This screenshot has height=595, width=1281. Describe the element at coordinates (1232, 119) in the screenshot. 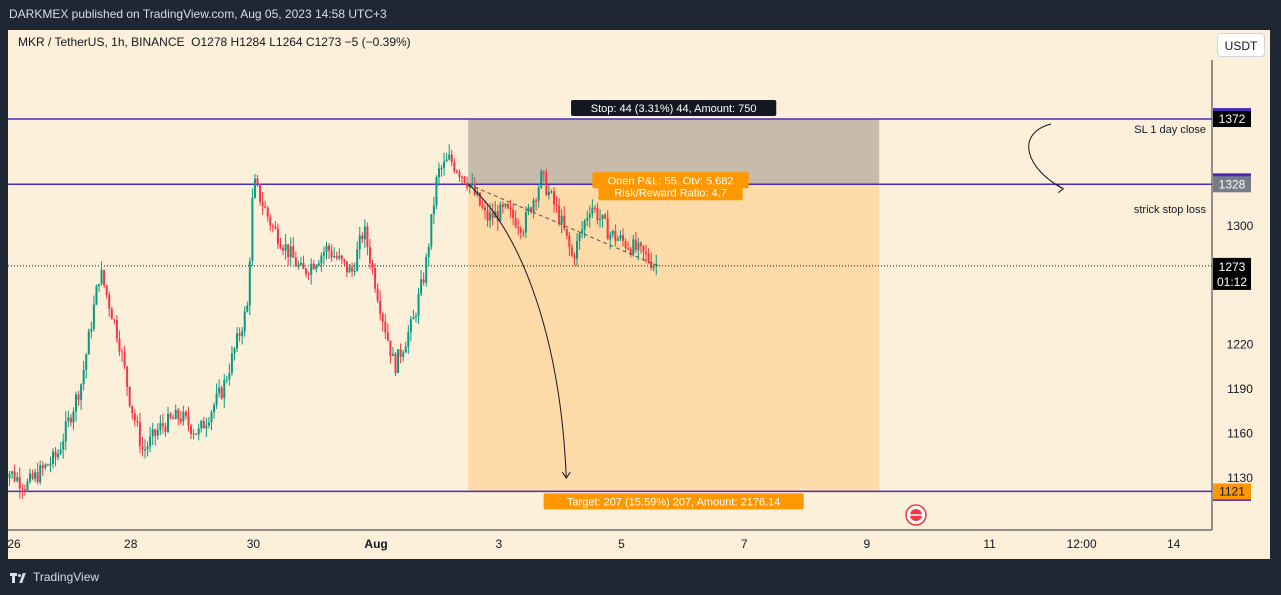

I see `level-tag: 1372` at that location.